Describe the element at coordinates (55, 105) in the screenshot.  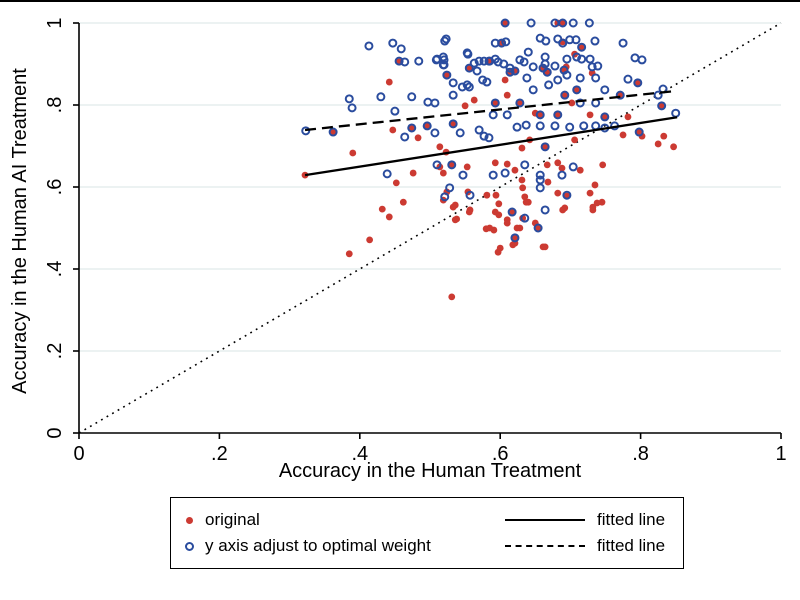
I see `y-tick-label: .8` at that location.